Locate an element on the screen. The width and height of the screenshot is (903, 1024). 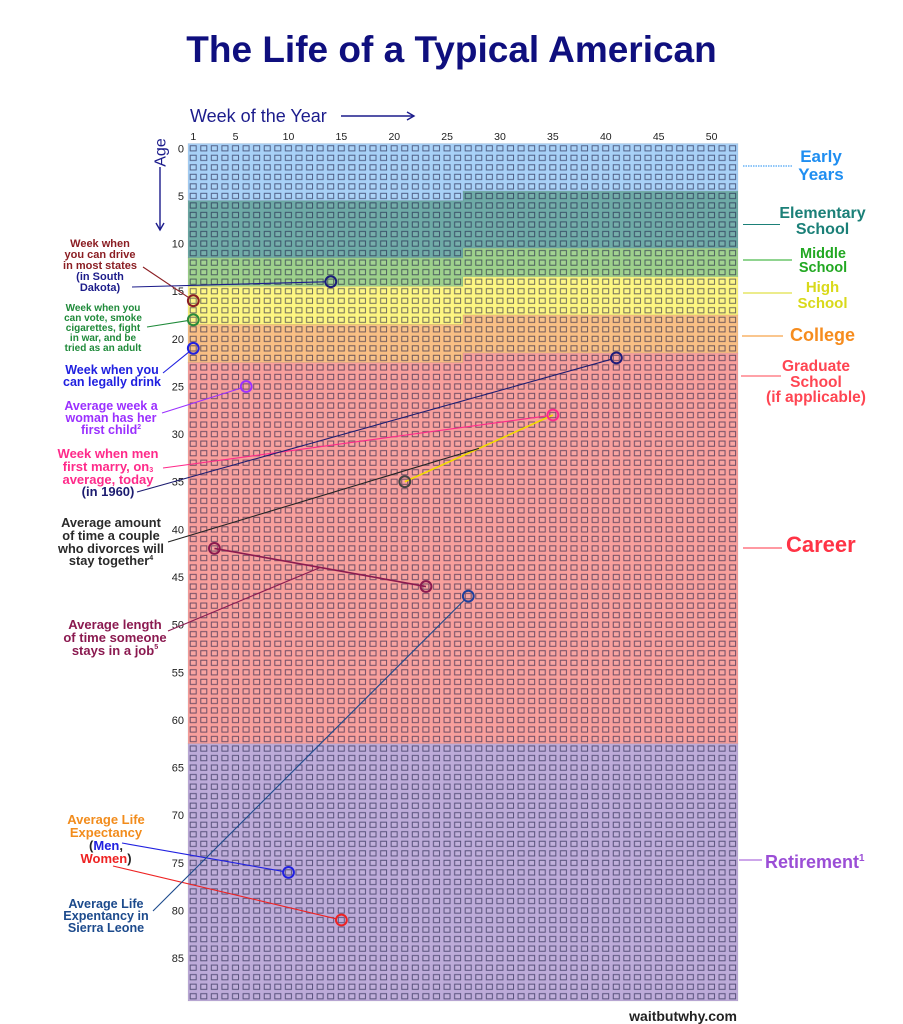
age-tick-label: 65 is located at coordinates (178, 769).